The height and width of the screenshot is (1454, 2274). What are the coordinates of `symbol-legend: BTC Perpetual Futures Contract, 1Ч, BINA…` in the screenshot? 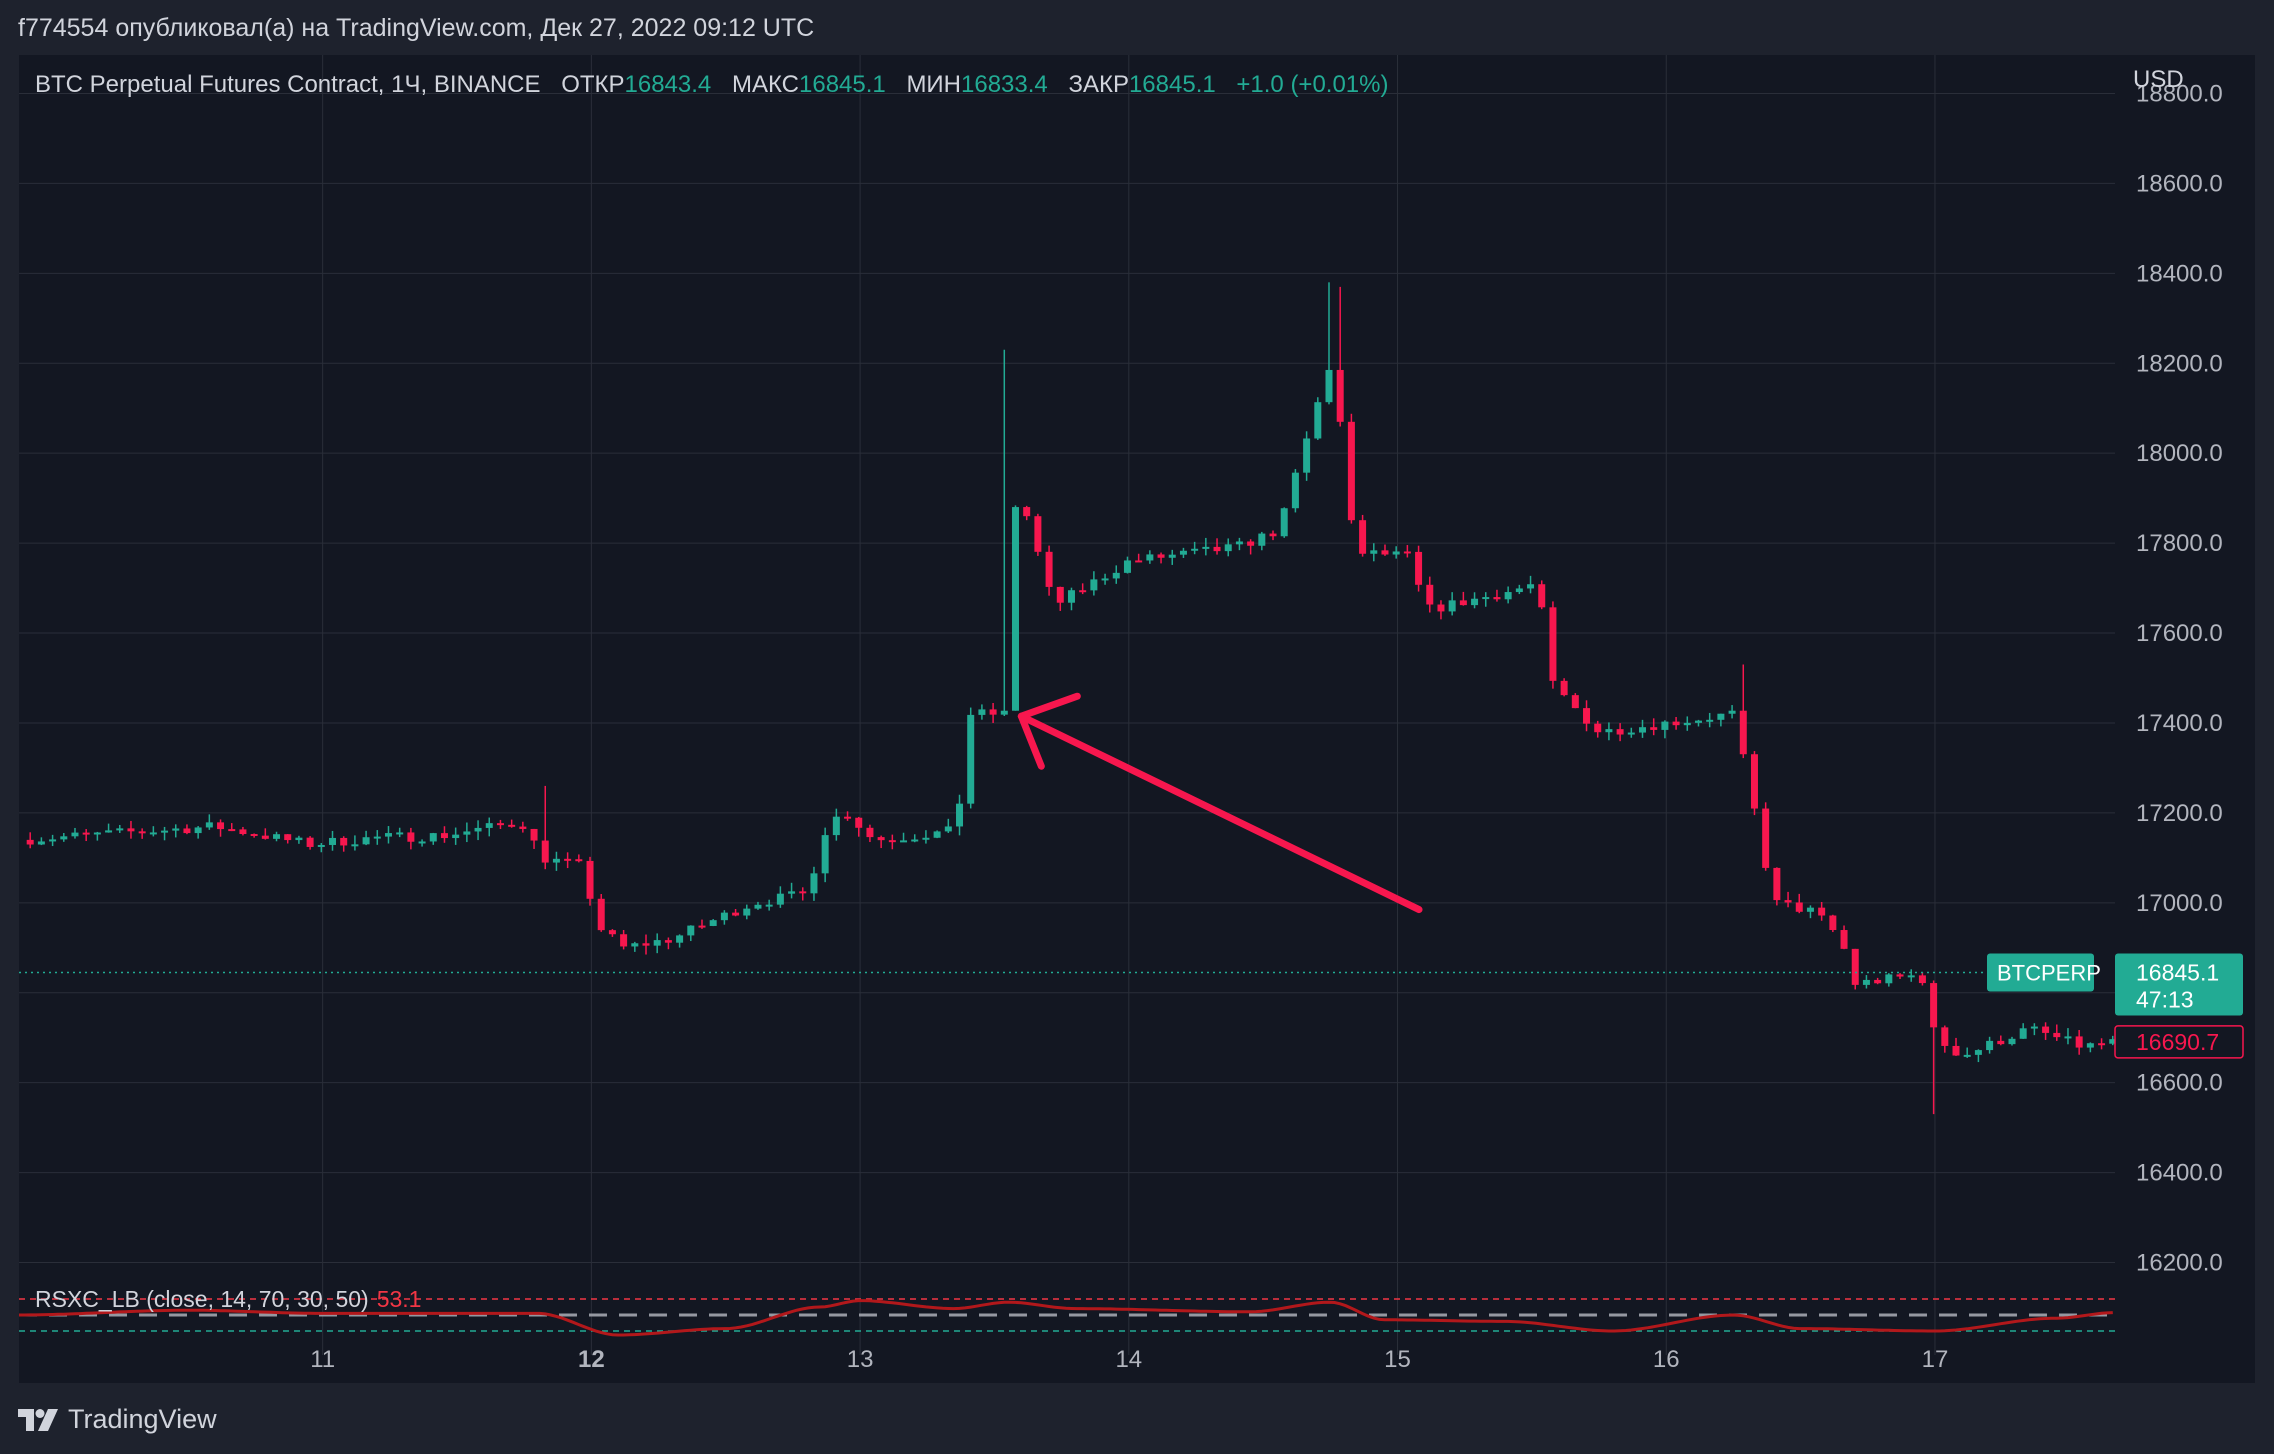 It's located at (712, 85).